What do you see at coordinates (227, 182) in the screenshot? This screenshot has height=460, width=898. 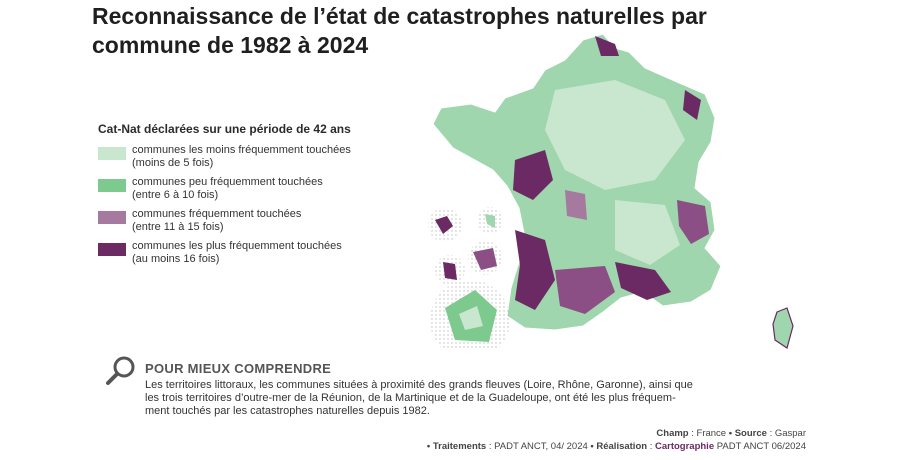 I see `legend-label: communes peu fréquemment touchées` at bounding box center [227, 182].